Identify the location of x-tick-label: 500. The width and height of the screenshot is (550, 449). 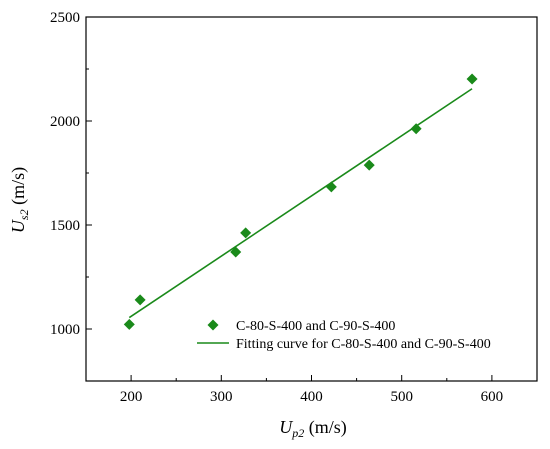
(401, 397).